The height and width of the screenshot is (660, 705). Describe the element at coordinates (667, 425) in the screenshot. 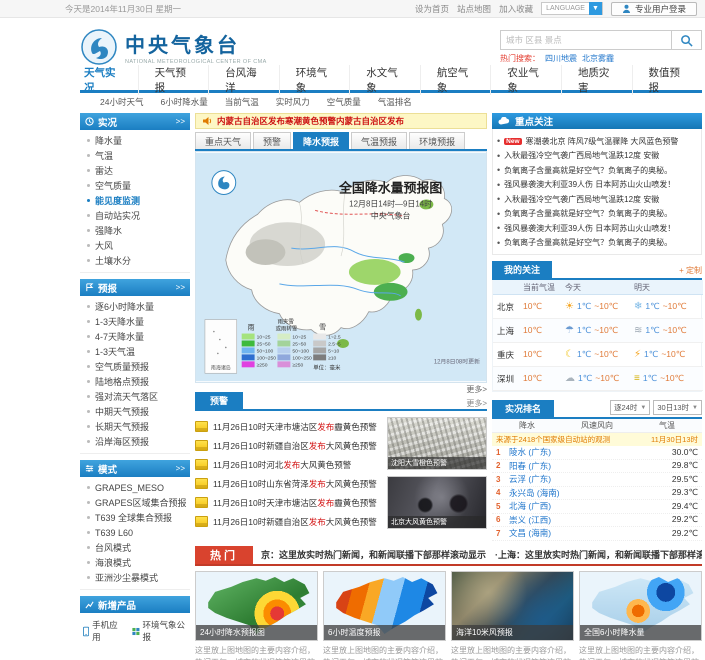

I see `col-temp: 气温` at that location.